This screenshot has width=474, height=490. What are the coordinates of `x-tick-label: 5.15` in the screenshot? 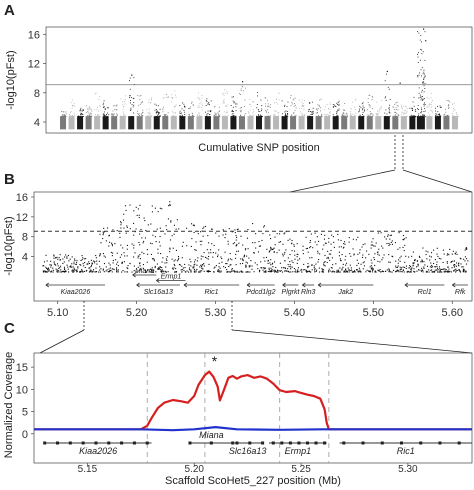 It's located at (88, 469).